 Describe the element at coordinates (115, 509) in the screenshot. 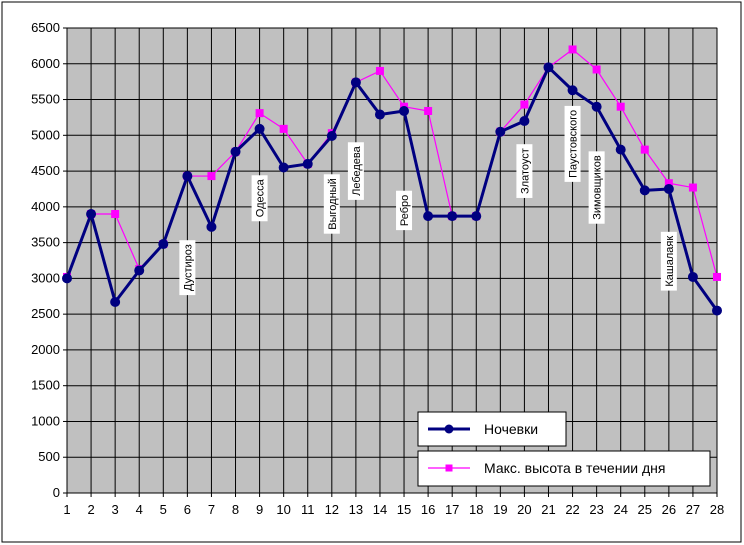

I see `x-tick-label: 3` at that location.